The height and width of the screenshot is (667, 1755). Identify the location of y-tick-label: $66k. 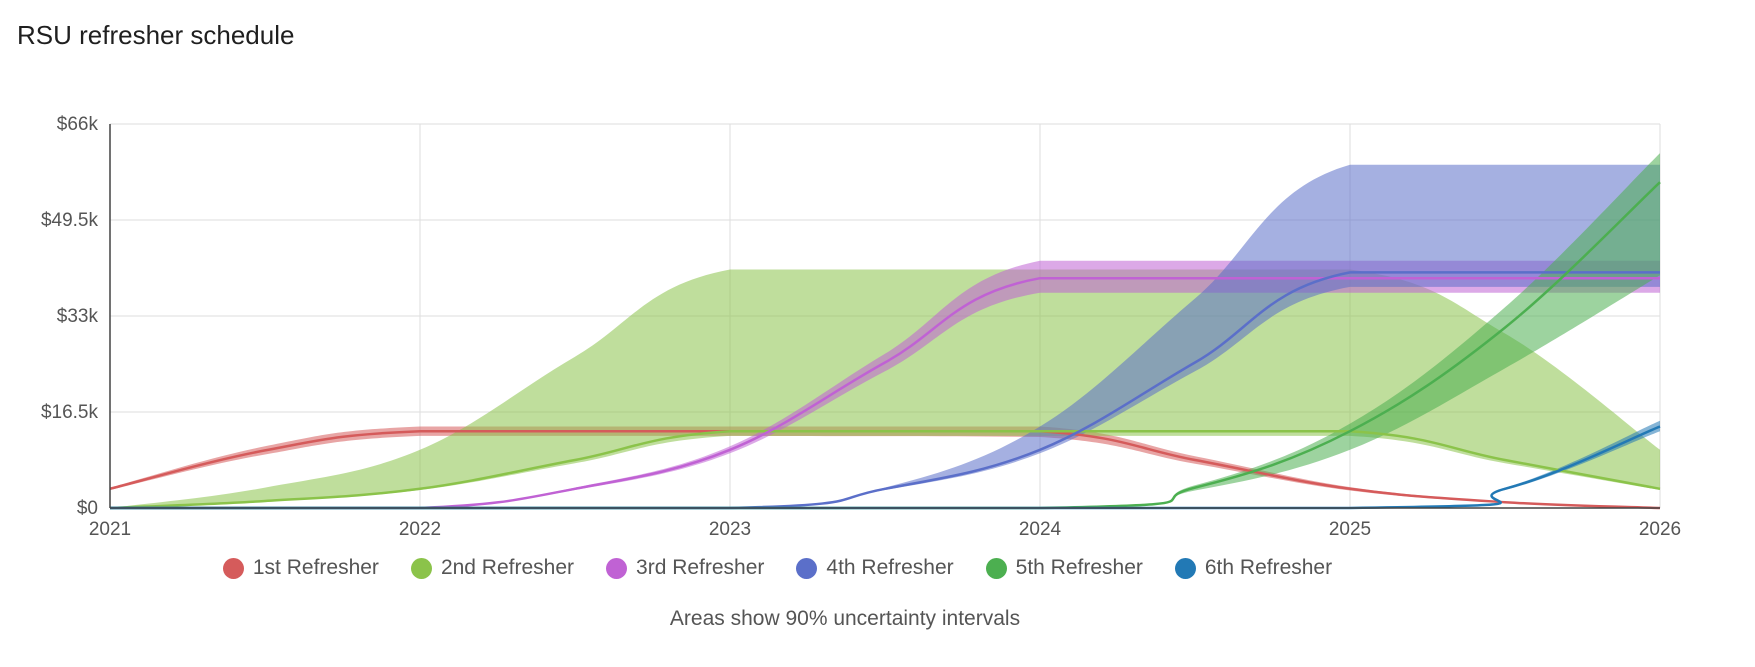
(78, 124).